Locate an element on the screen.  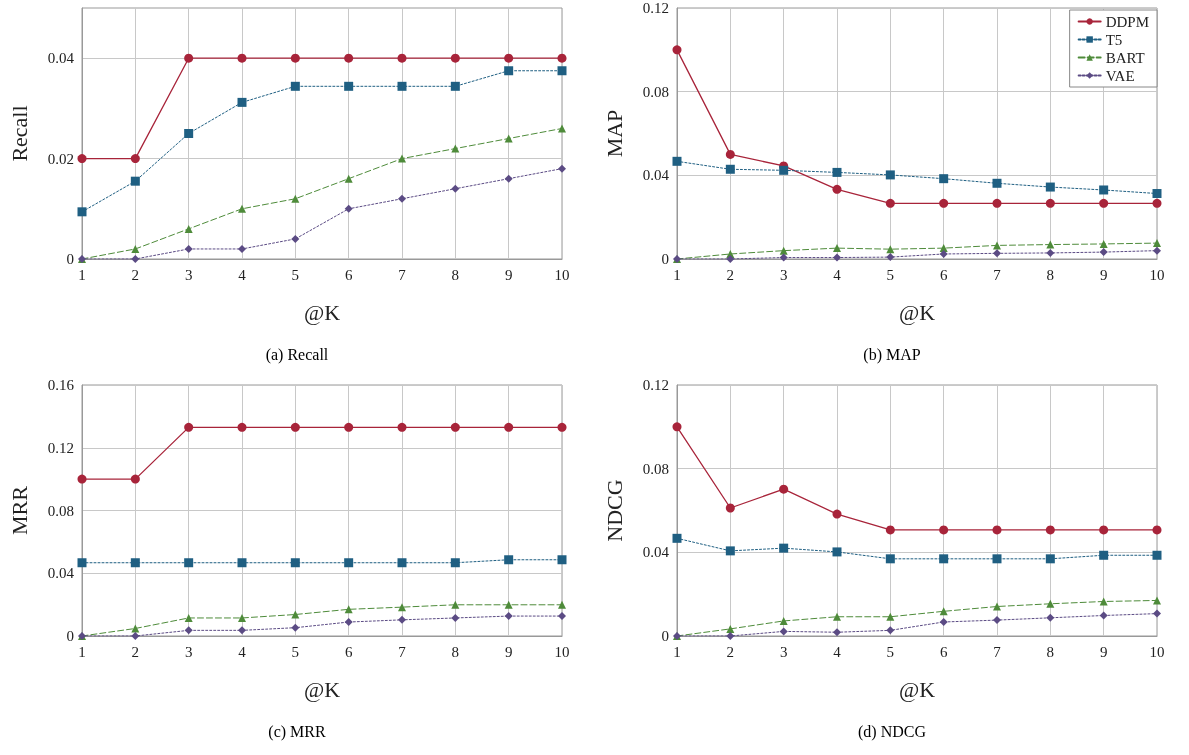
y-axis-title: MAP is located at coordinates (614, 133).